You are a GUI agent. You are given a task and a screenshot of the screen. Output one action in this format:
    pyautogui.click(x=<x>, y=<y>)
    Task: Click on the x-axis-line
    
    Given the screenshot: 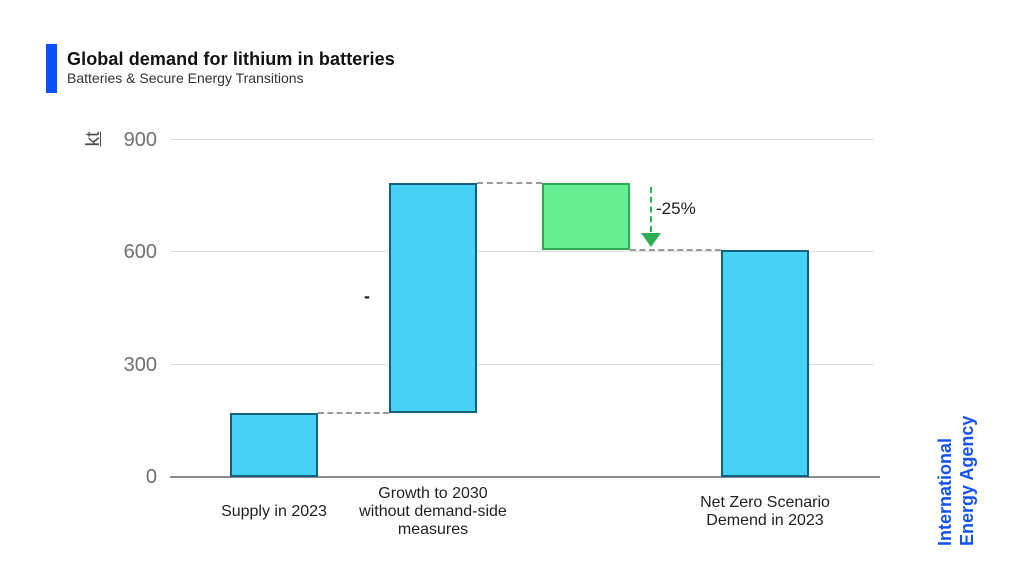 What is the action you would take?
    pyautogui.click(x=525, y=477)
    